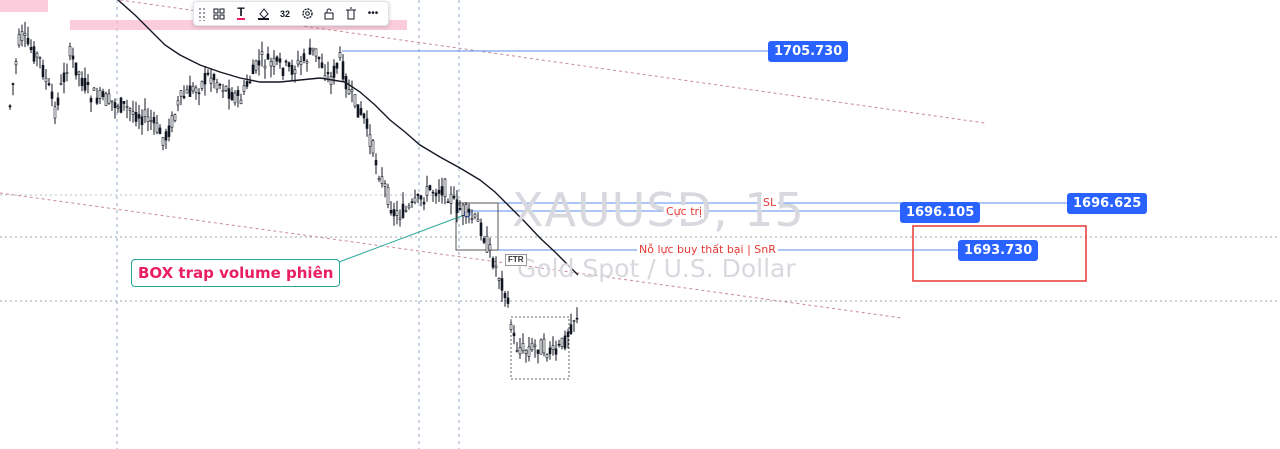 The width and height of the screenshot is (1280, 449). Describe the element at coordinates (540, 348) in the screenshot. I see `consolidation-box` at that location.